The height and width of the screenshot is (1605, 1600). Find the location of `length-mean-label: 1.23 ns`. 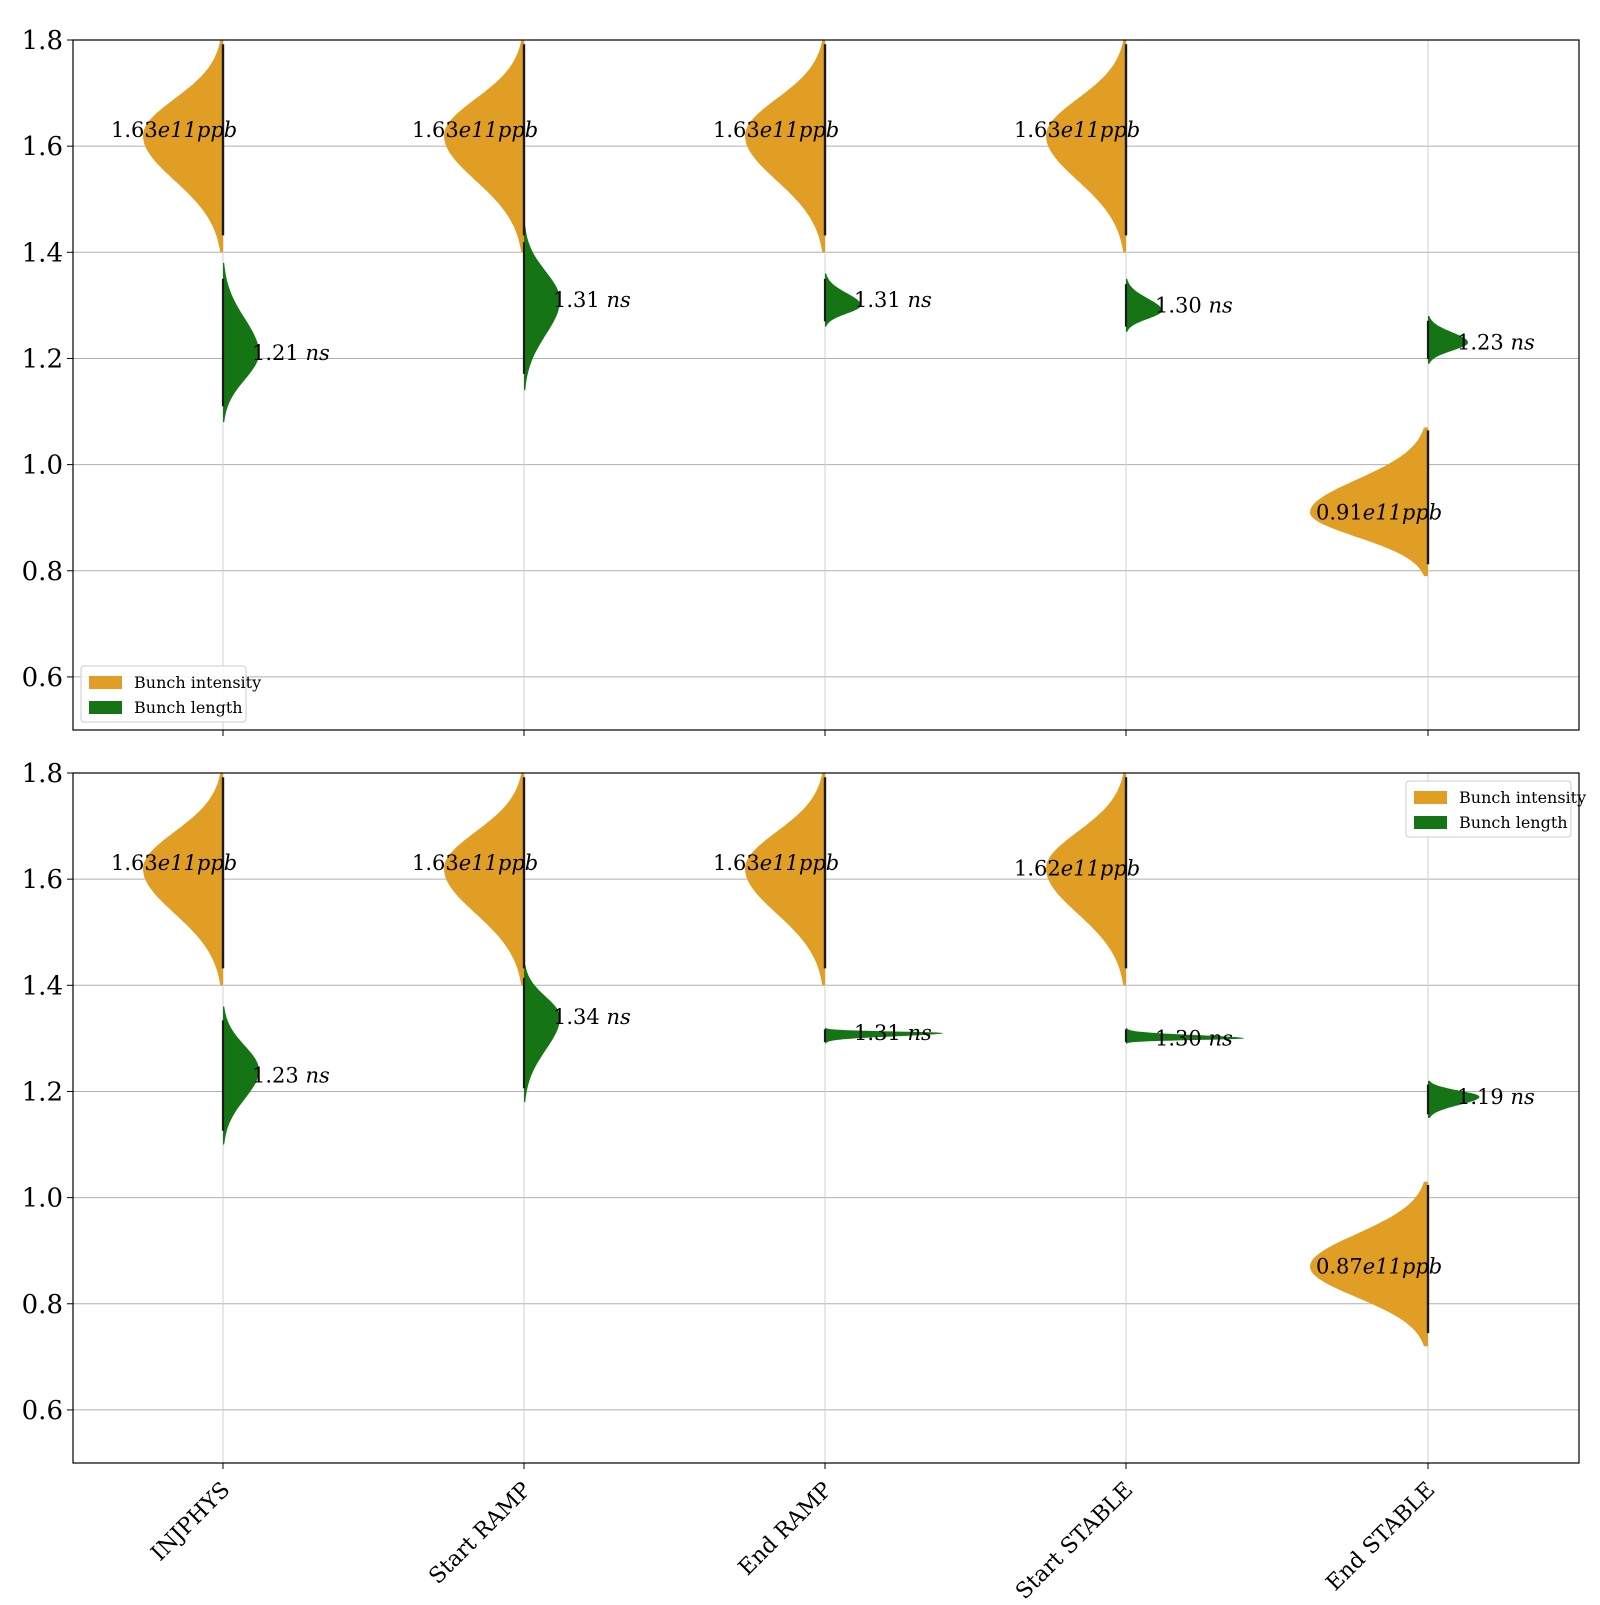

length-mean-label: 1.23 ns is located at coordinates (1496, 343).